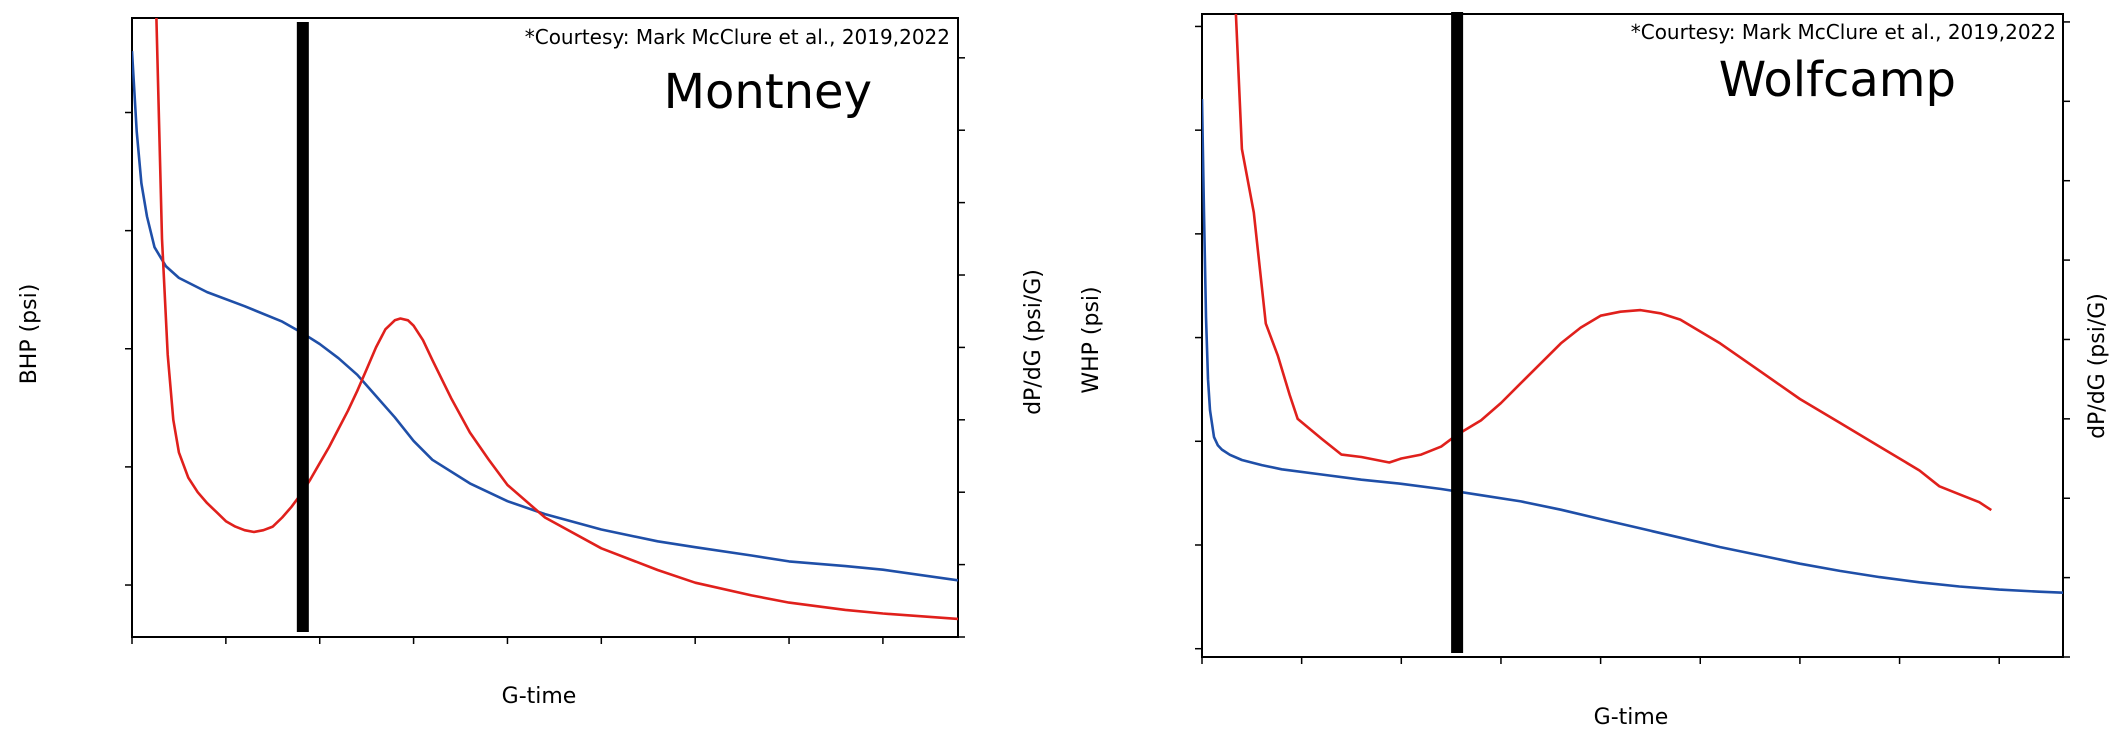 The image size is (2119, 742). I want to click on y-axis-label: WHP (psi), so click(1091, 339).